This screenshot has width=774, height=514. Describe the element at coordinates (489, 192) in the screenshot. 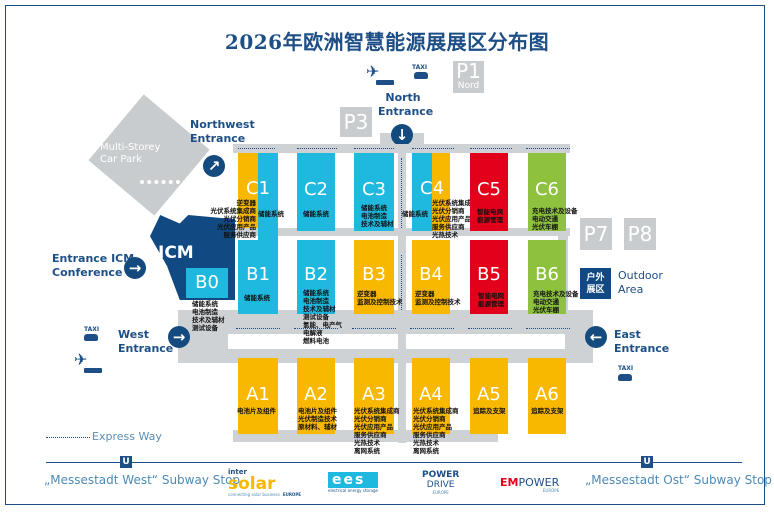

I see `hall-c5: C5` at that location.